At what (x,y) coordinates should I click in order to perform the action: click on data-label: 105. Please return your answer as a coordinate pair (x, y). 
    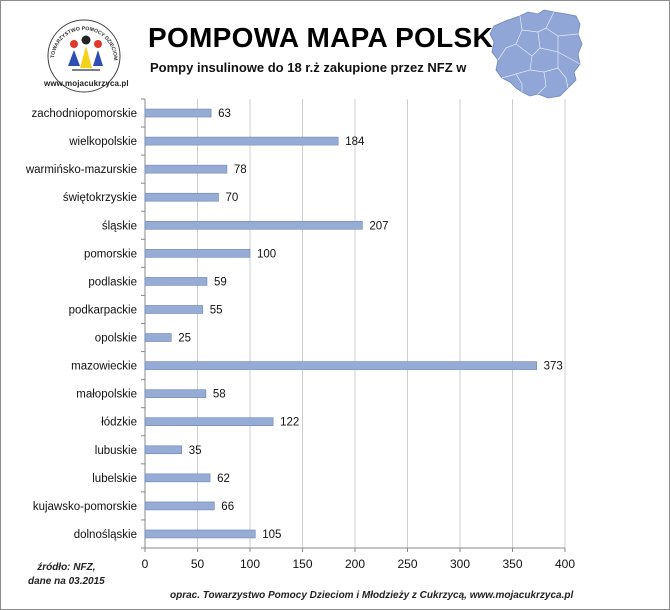
    Looking at the image, I should click on (271, 535).